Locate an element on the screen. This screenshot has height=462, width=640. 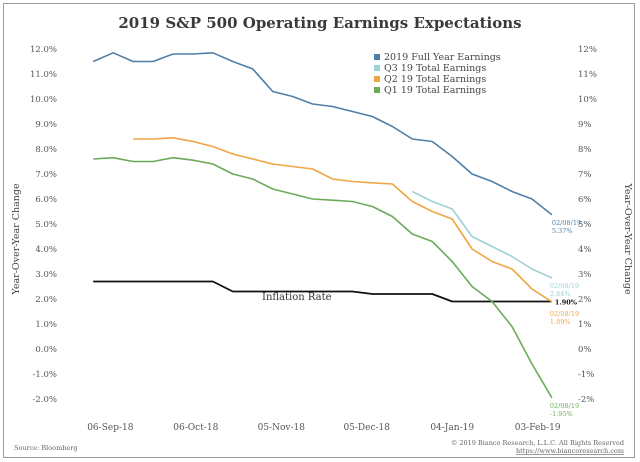
right-y-tick-label: 3% is located at coordinates (585, 275).